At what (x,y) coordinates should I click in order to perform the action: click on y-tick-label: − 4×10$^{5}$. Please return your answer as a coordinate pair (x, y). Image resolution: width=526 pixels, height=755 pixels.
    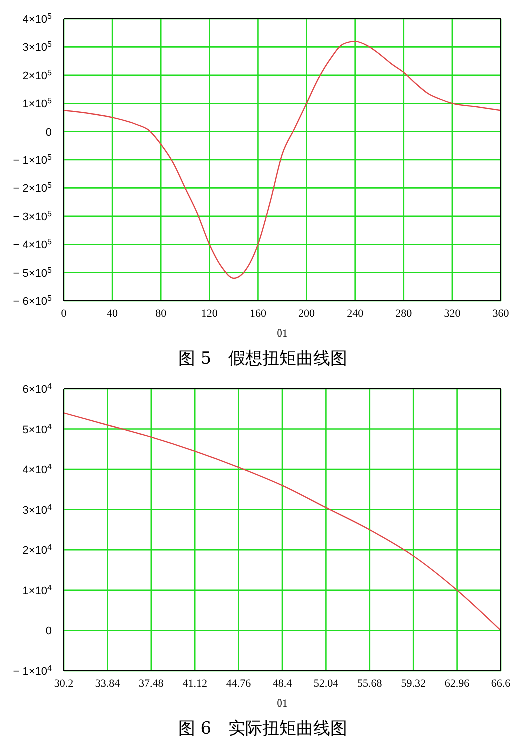
    Looking at the image, I should click on (33, 244).